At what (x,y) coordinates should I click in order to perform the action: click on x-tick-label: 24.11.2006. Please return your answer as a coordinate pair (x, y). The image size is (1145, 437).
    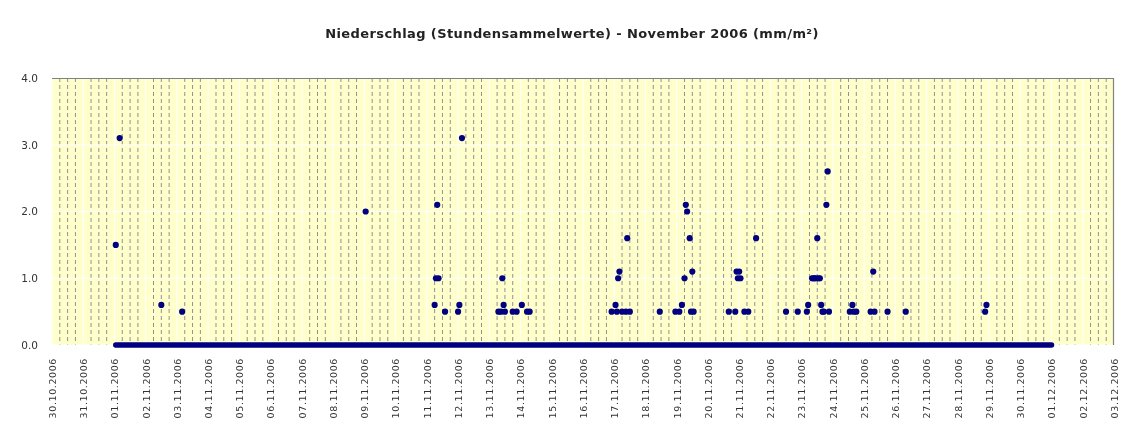
    Looking at the image, I should click on (833, 388).